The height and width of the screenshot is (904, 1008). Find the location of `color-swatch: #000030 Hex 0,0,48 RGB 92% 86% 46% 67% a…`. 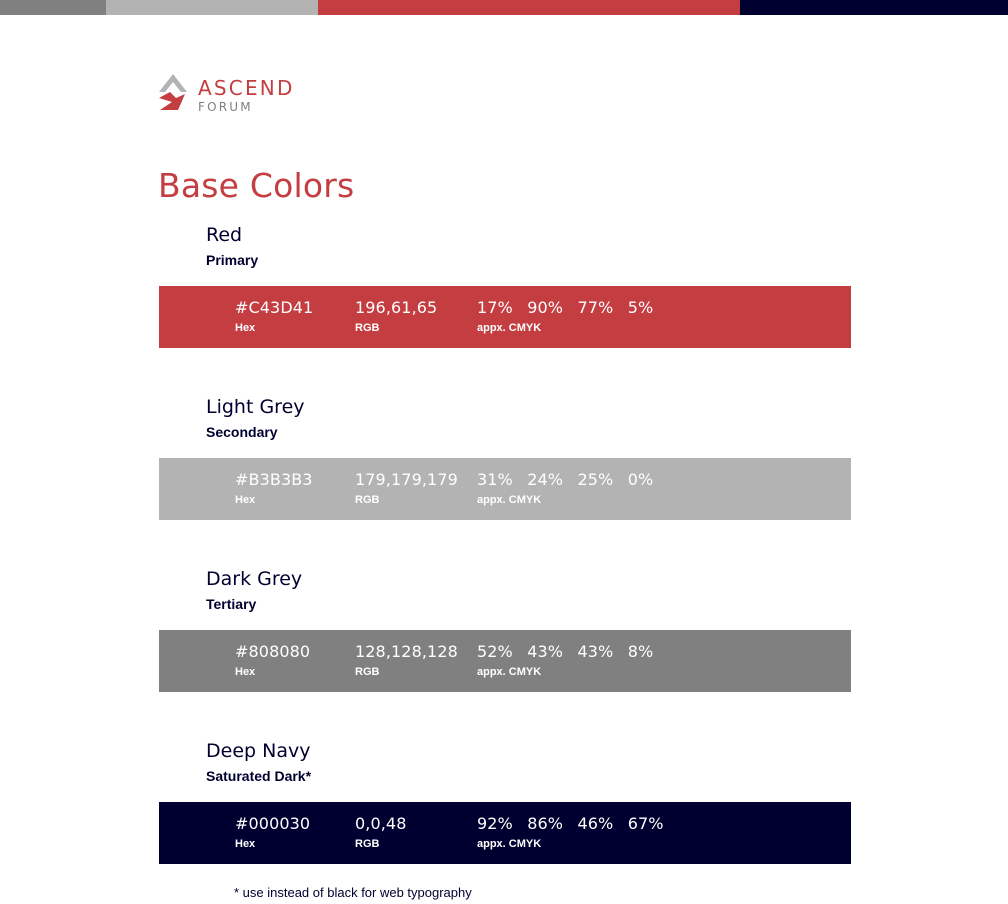

color-swatch: #000030 Hex 0,0,48 RGB 92% 86% 46% 67% a… is located at coordinates (505, 833).